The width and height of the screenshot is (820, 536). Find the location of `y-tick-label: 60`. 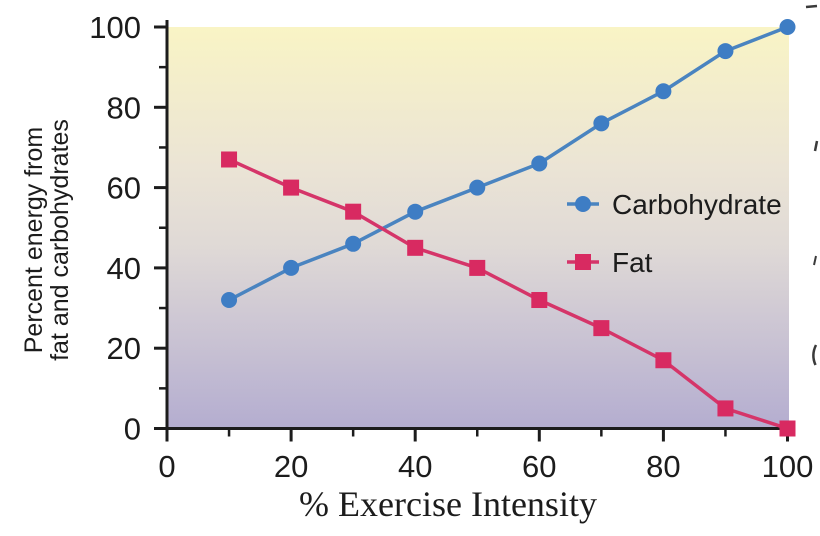

y-tick-label: 60 is located at coordinates (124, 188).